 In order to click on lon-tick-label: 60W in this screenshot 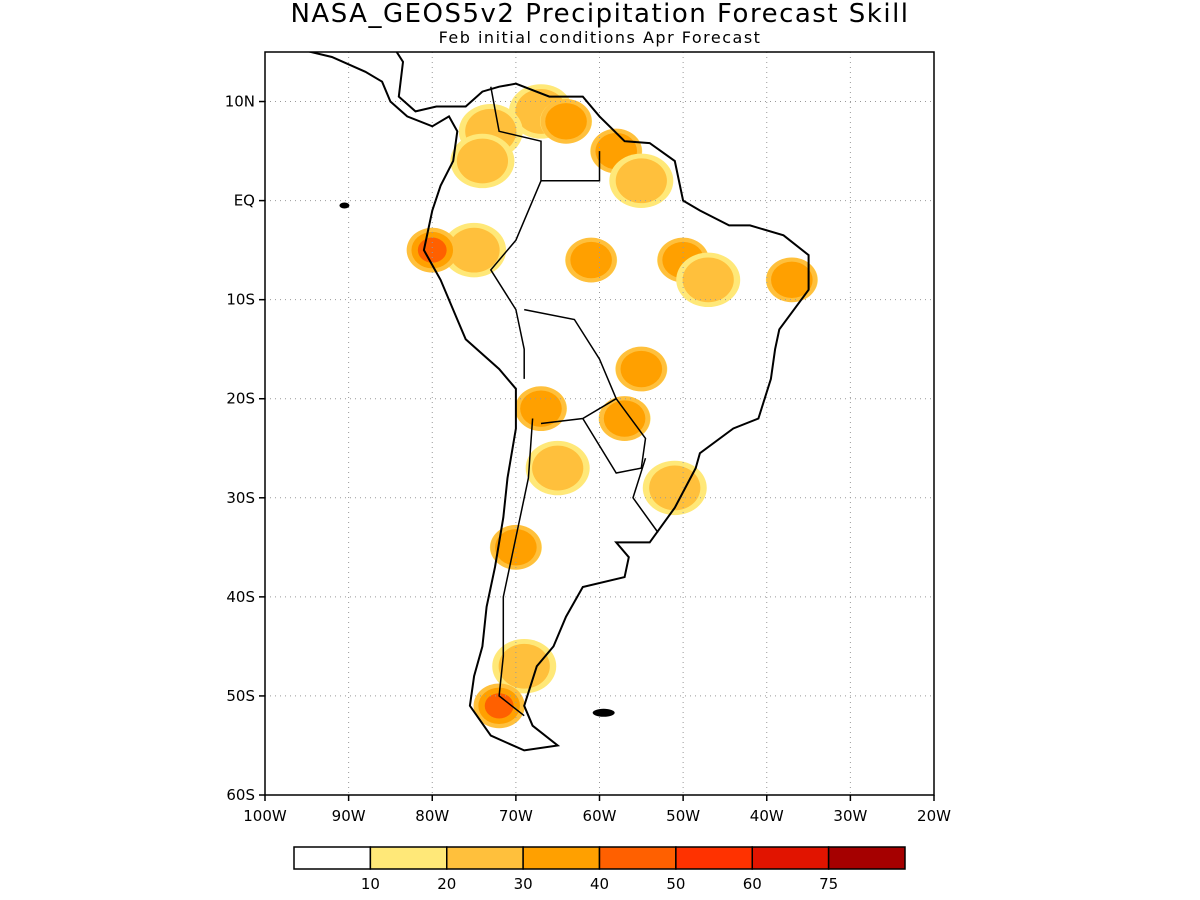, I will do `click(600, 816)`.